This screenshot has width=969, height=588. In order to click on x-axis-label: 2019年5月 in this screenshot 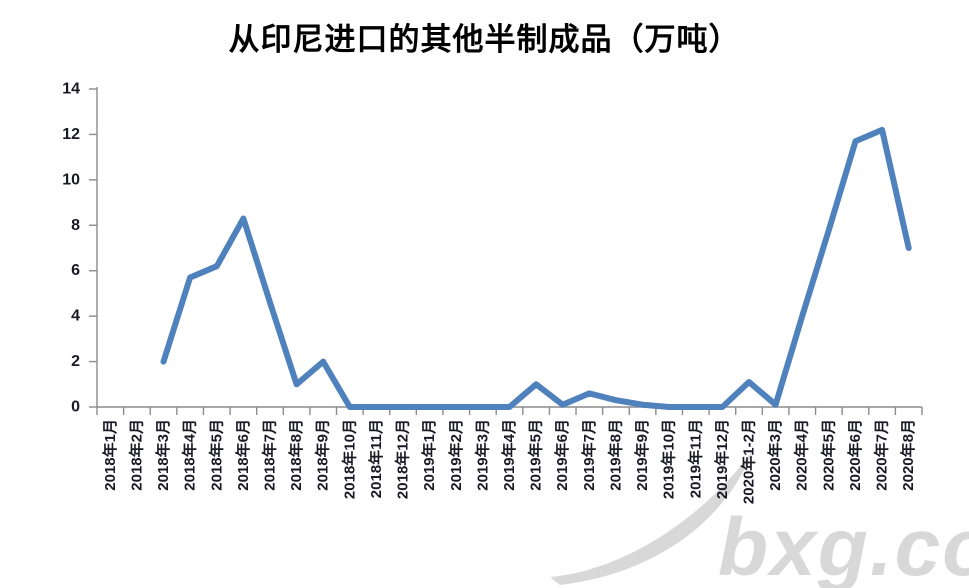, I will do `click(536, 455)`.